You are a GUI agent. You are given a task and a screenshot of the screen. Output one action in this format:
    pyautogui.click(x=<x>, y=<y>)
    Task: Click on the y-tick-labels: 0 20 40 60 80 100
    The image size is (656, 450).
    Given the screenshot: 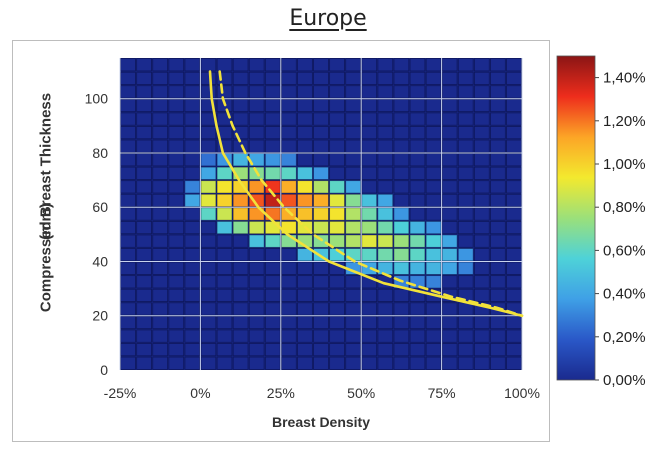 What is the action you would take?
    pyautogui.click(x=97, y=234)
    